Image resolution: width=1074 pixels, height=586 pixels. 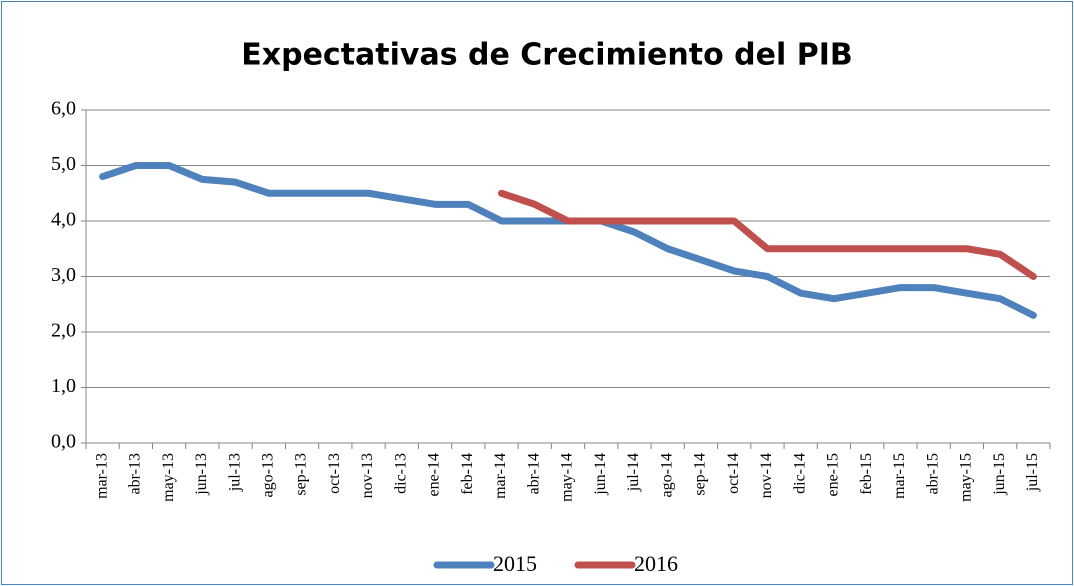 I want to click on x-tick-label: ene-14, so click(x=434, y=475).